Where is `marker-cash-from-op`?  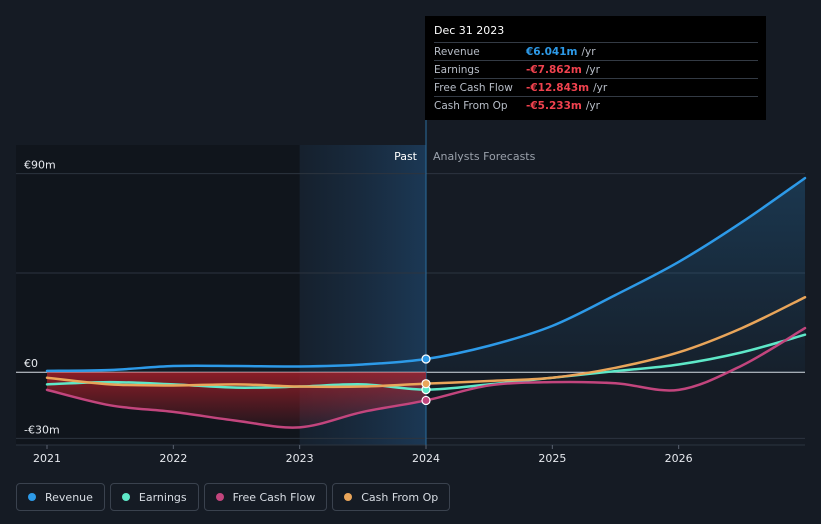
marker-cash-from-op is located at coordinates (426, 384).